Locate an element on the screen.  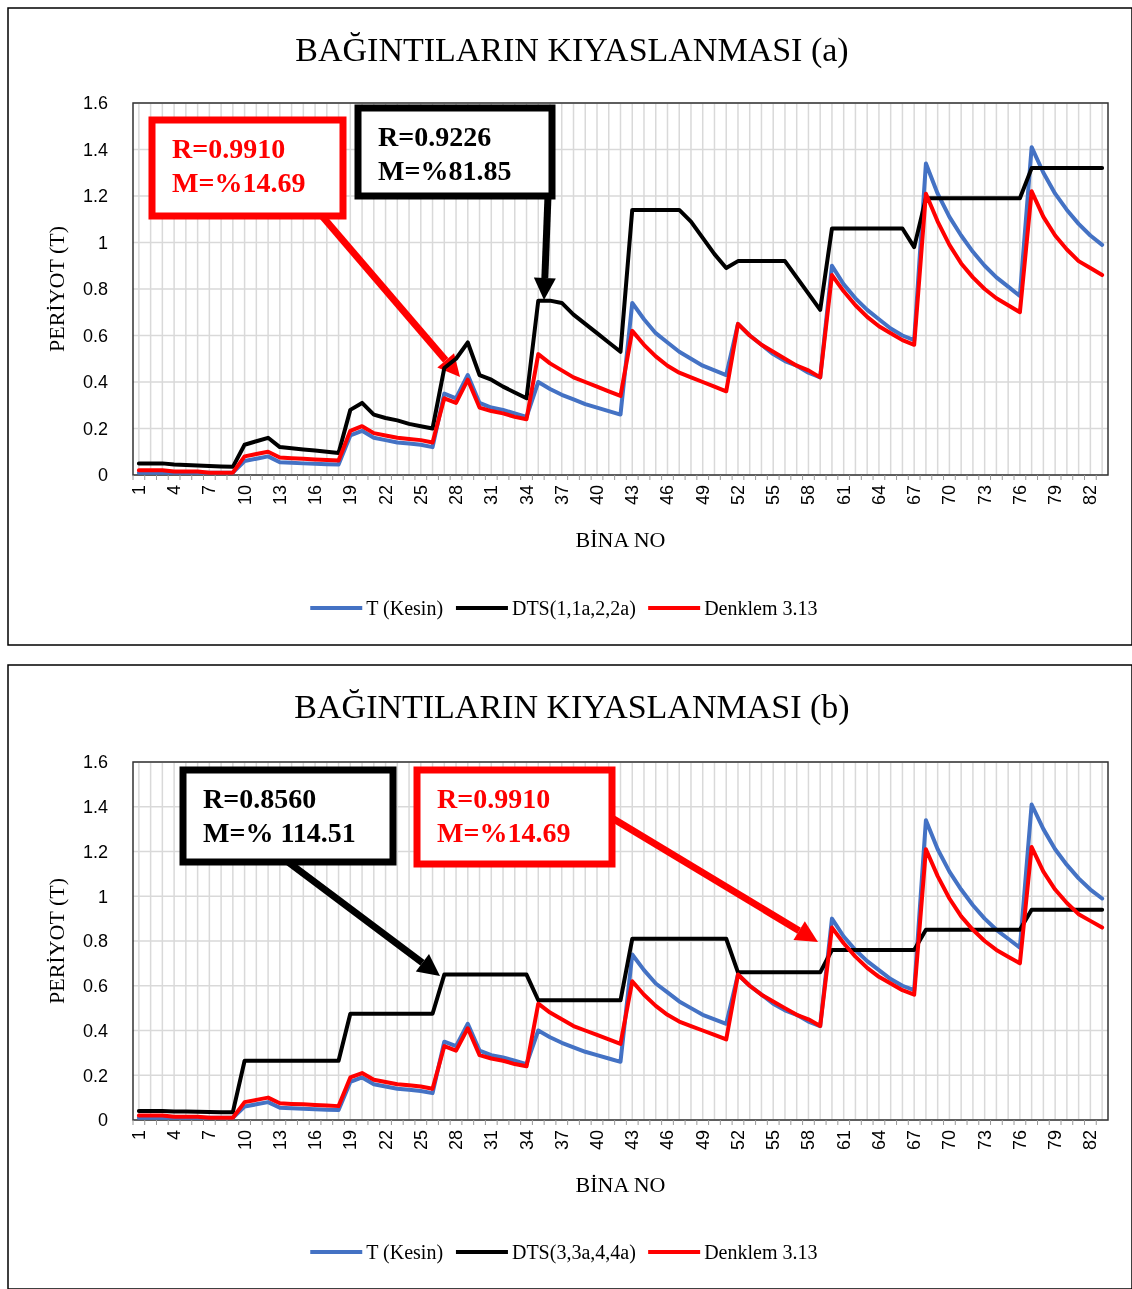
annotation: R=0.9226 M=%81.85 is located at coordinates (445, 153).